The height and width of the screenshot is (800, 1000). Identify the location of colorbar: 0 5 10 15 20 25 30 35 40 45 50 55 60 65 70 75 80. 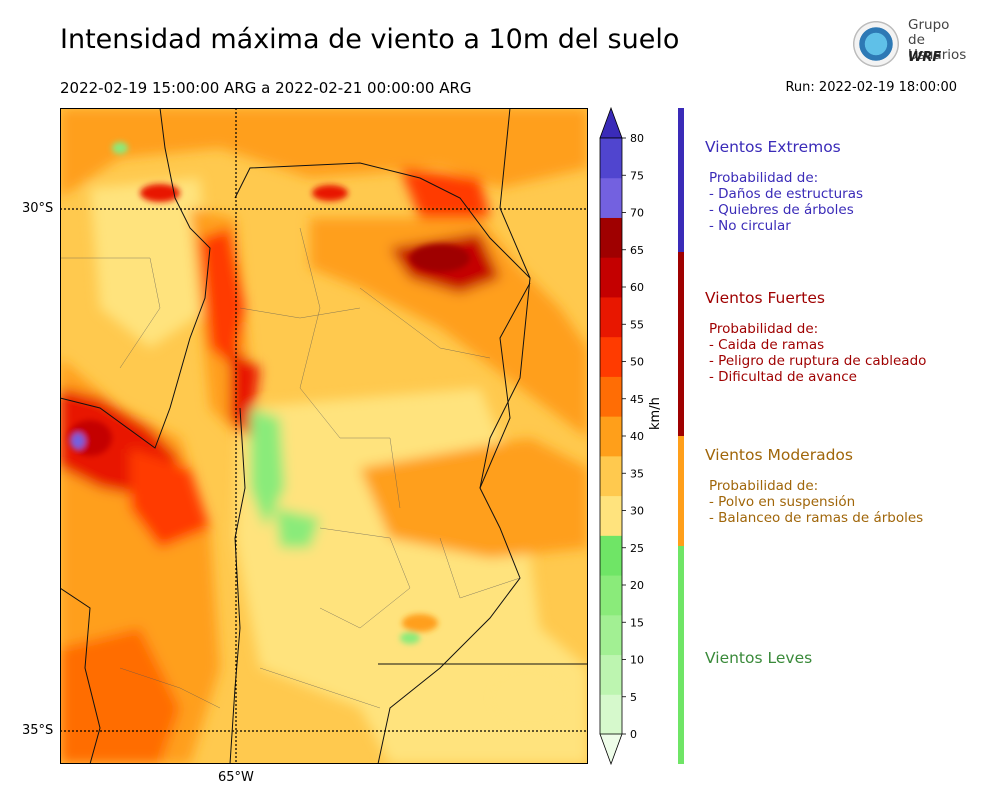
(621, 436).